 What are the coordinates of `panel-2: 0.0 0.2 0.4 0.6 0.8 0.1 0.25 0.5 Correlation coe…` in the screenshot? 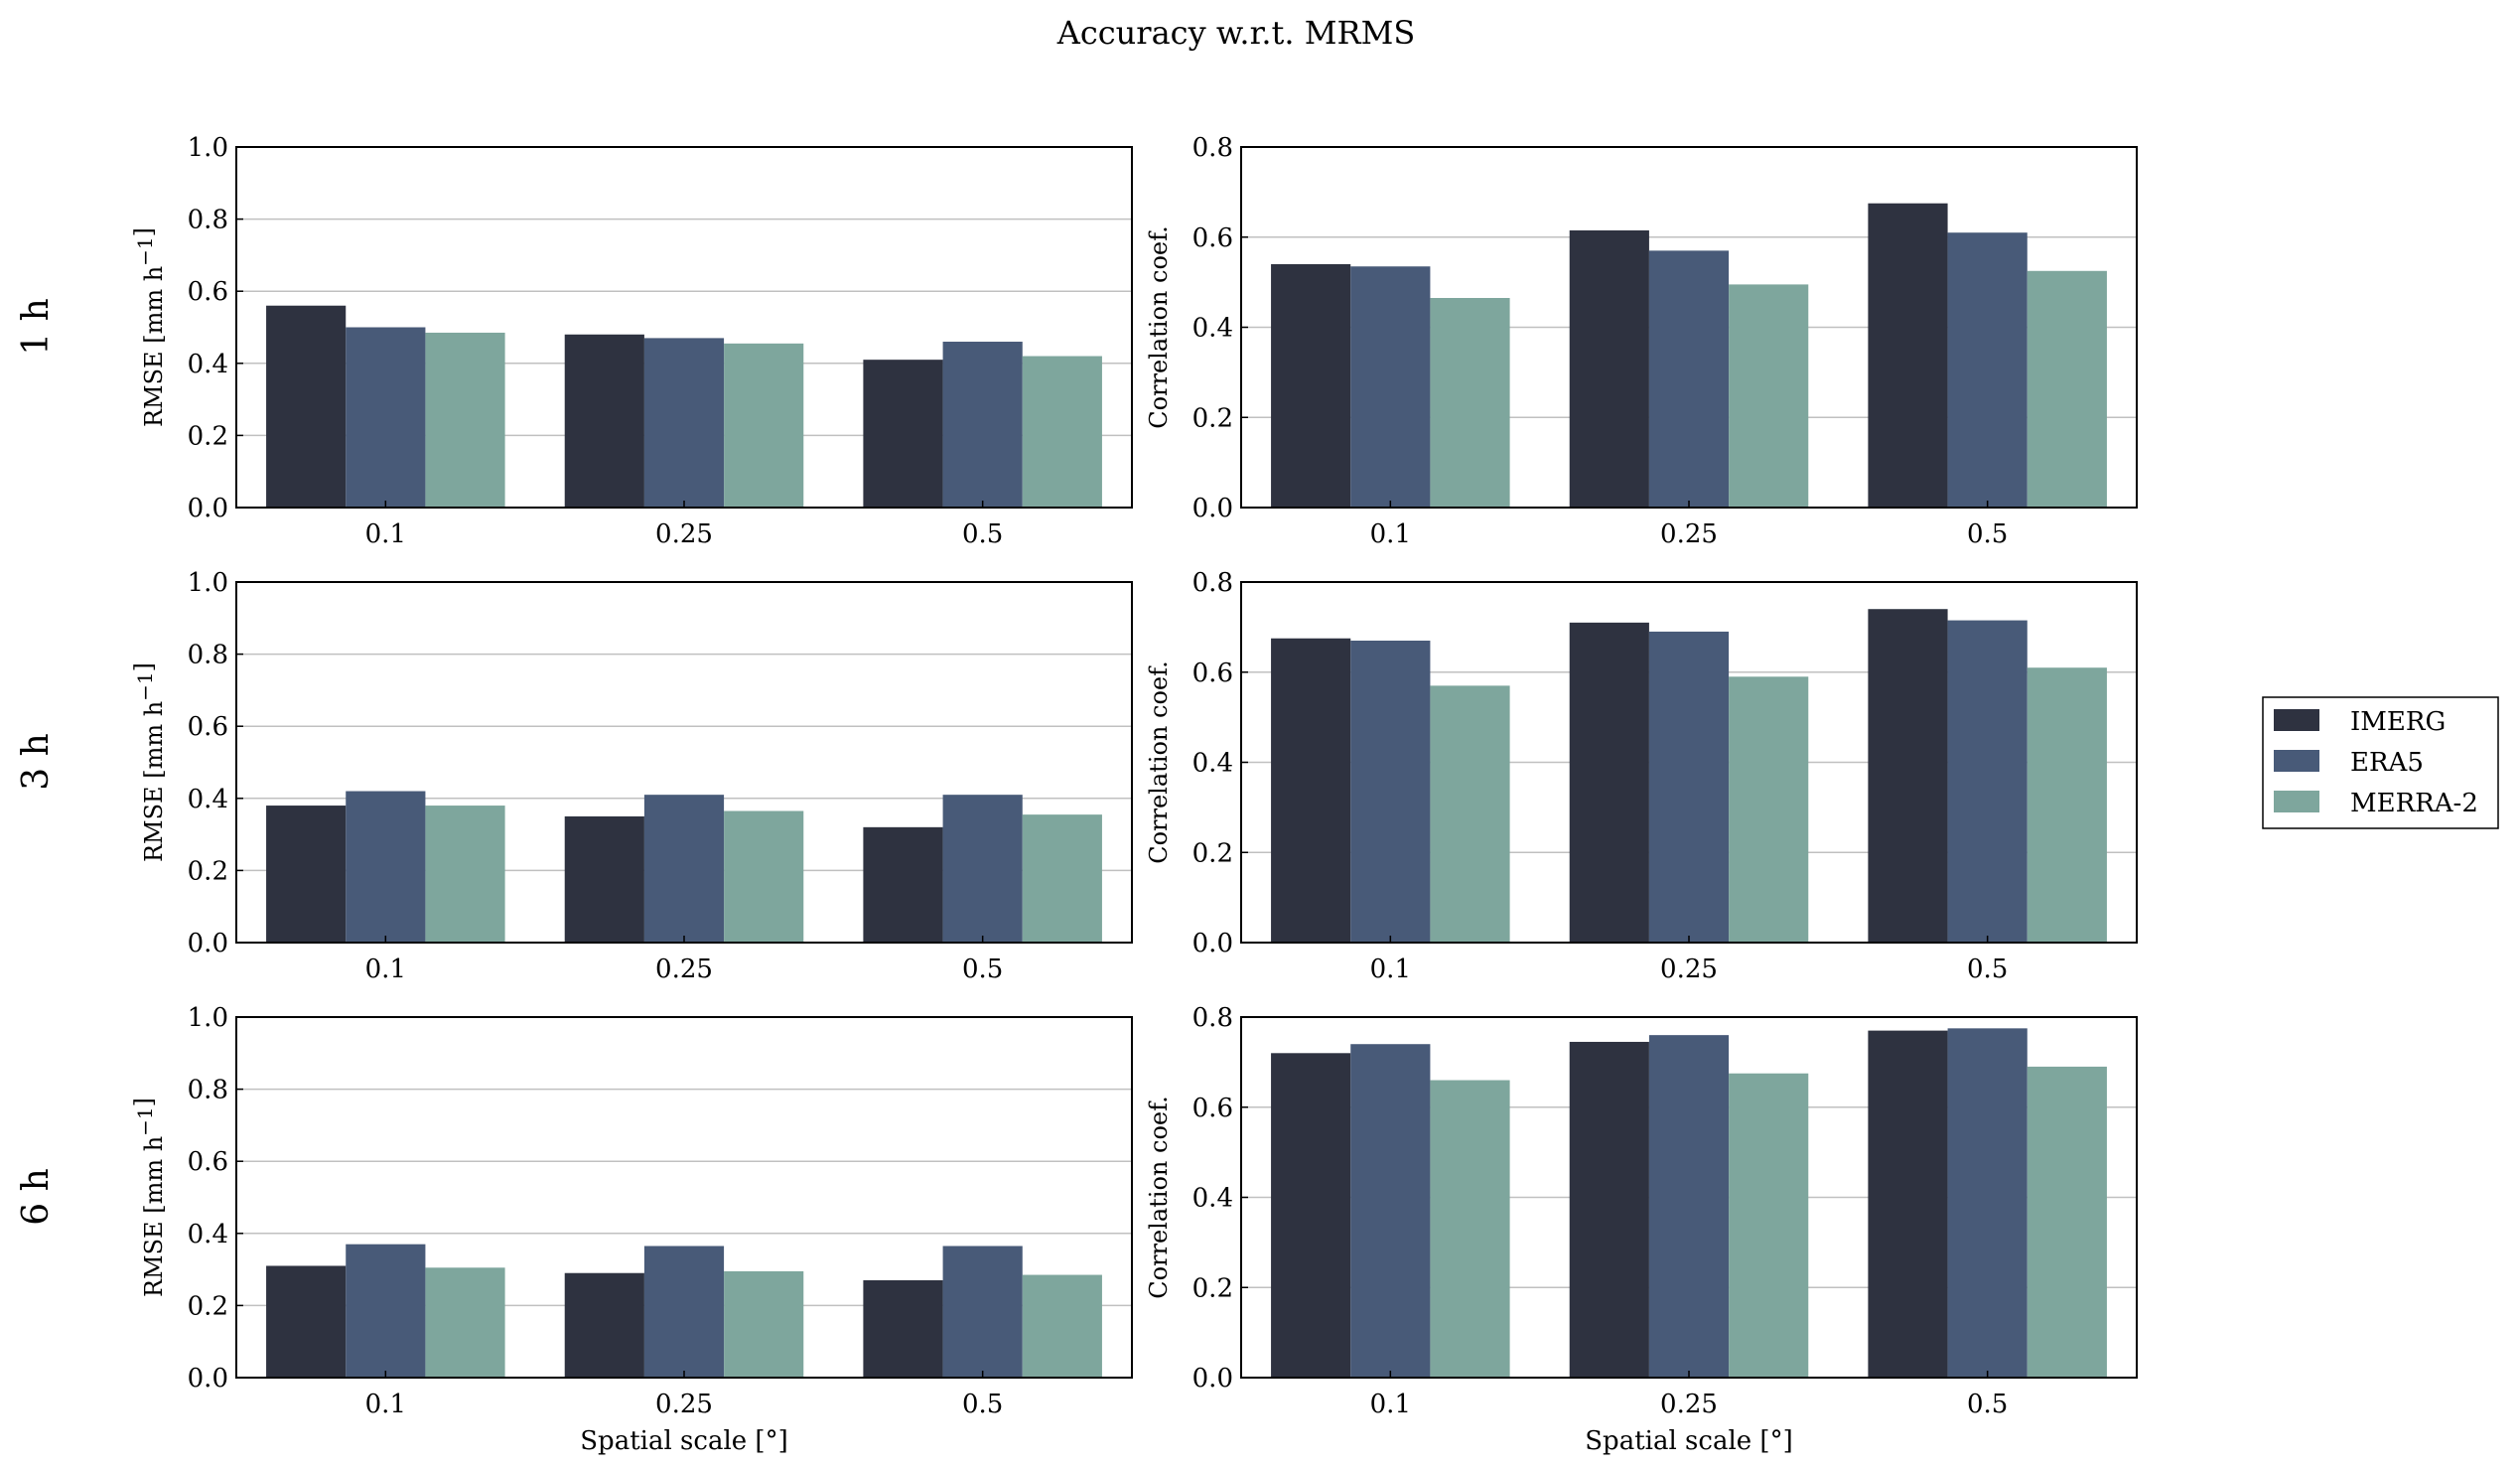 It's located at (1641, 341).